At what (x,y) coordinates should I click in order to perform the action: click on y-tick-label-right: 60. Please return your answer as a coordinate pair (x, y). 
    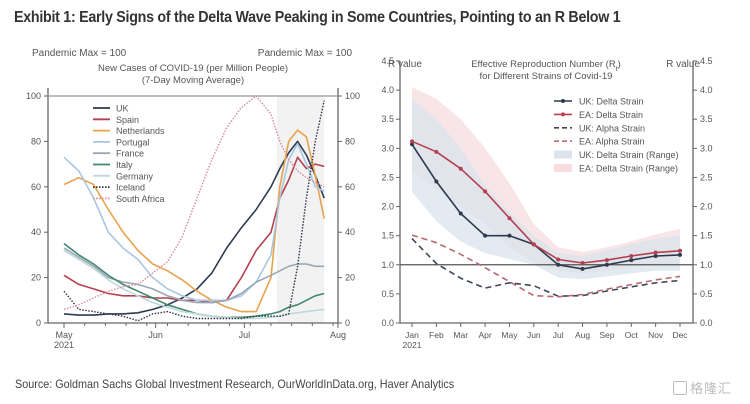
    Looking at the image, I should click on (350, 187).